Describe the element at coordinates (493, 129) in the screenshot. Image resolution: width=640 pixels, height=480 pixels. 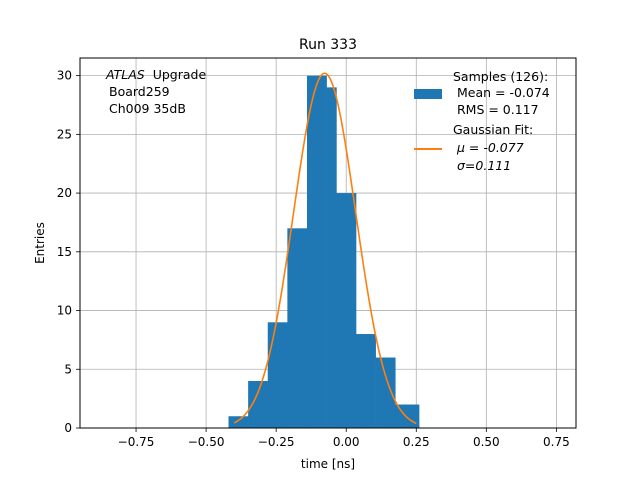
I see `legend-fit-header: Gaussian Fit:` at that location.